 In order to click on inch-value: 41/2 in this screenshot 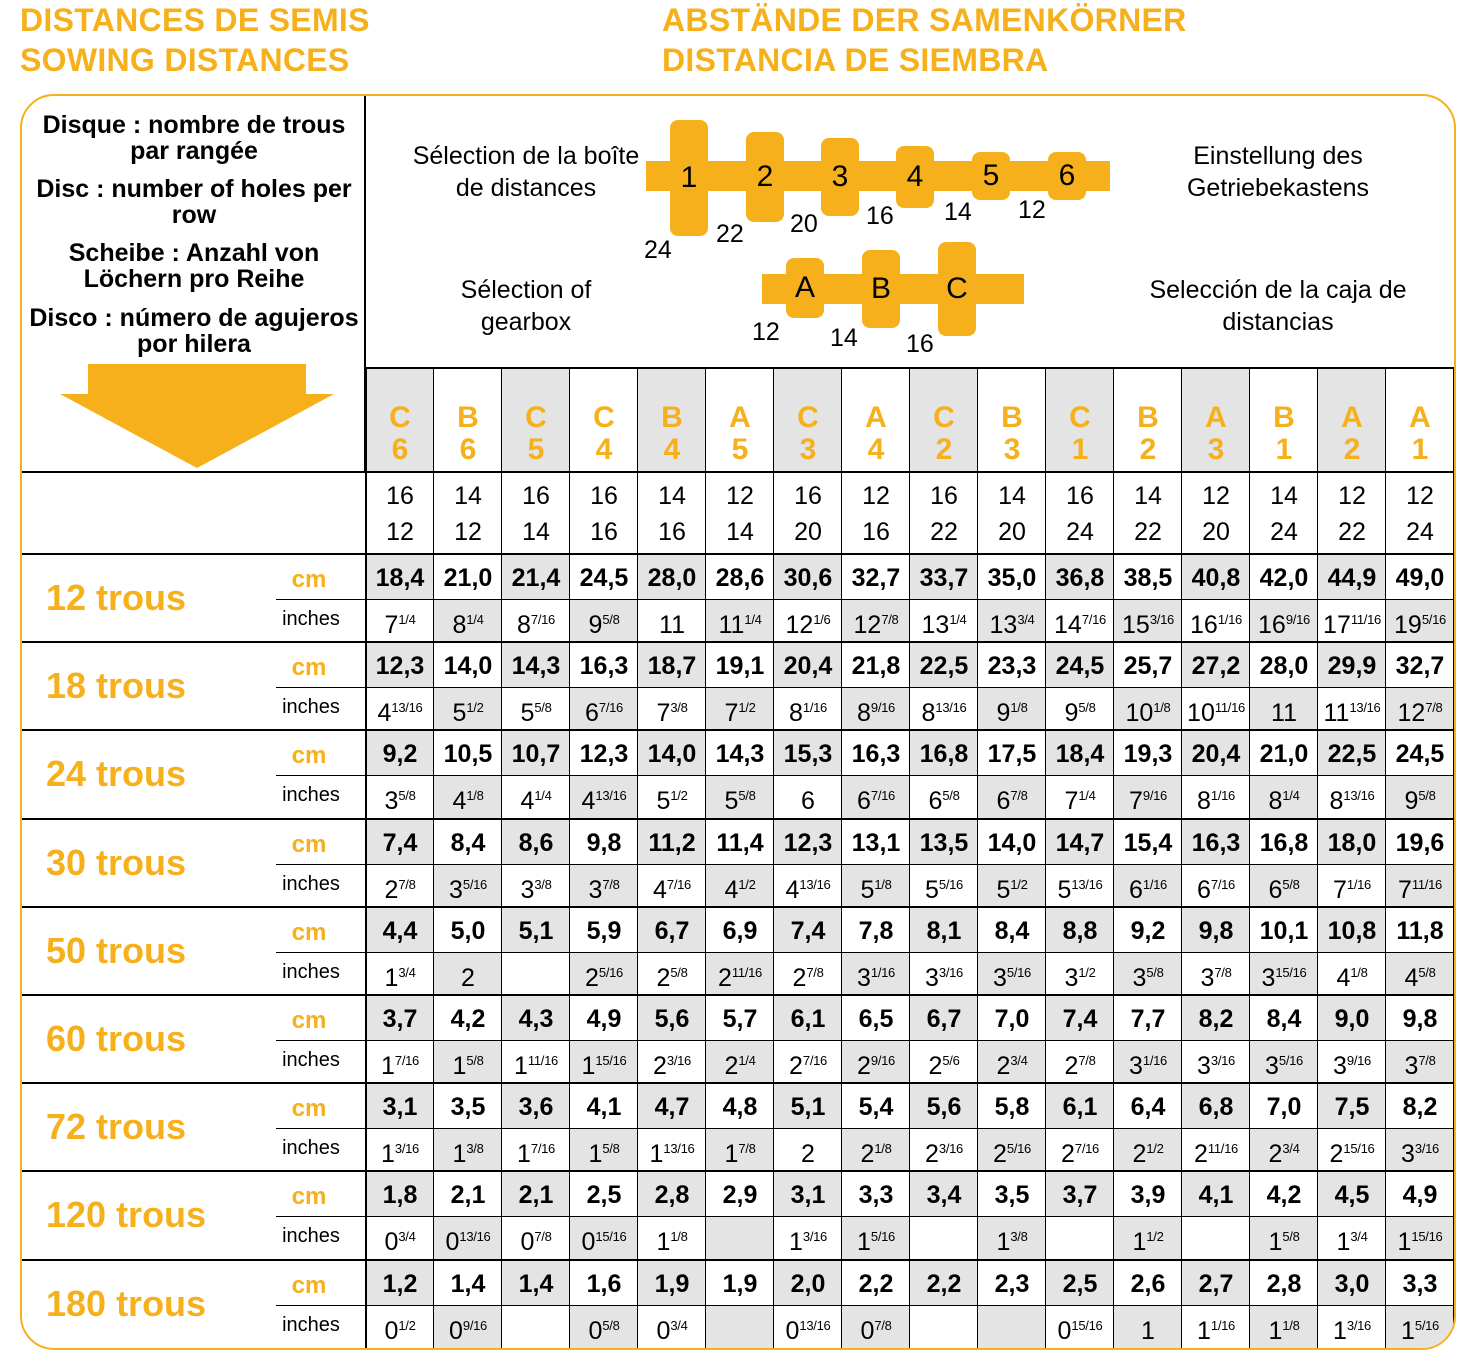, I will do `click(740, 887)`.